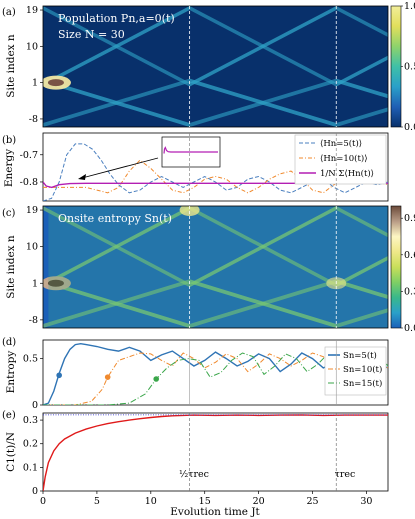 The image size is (415, 519). What do you see at coordinates (91, 34) in the screenshot?
I see `panel-a-subtitle: Size N = 30` at bounding box center [91, 34].